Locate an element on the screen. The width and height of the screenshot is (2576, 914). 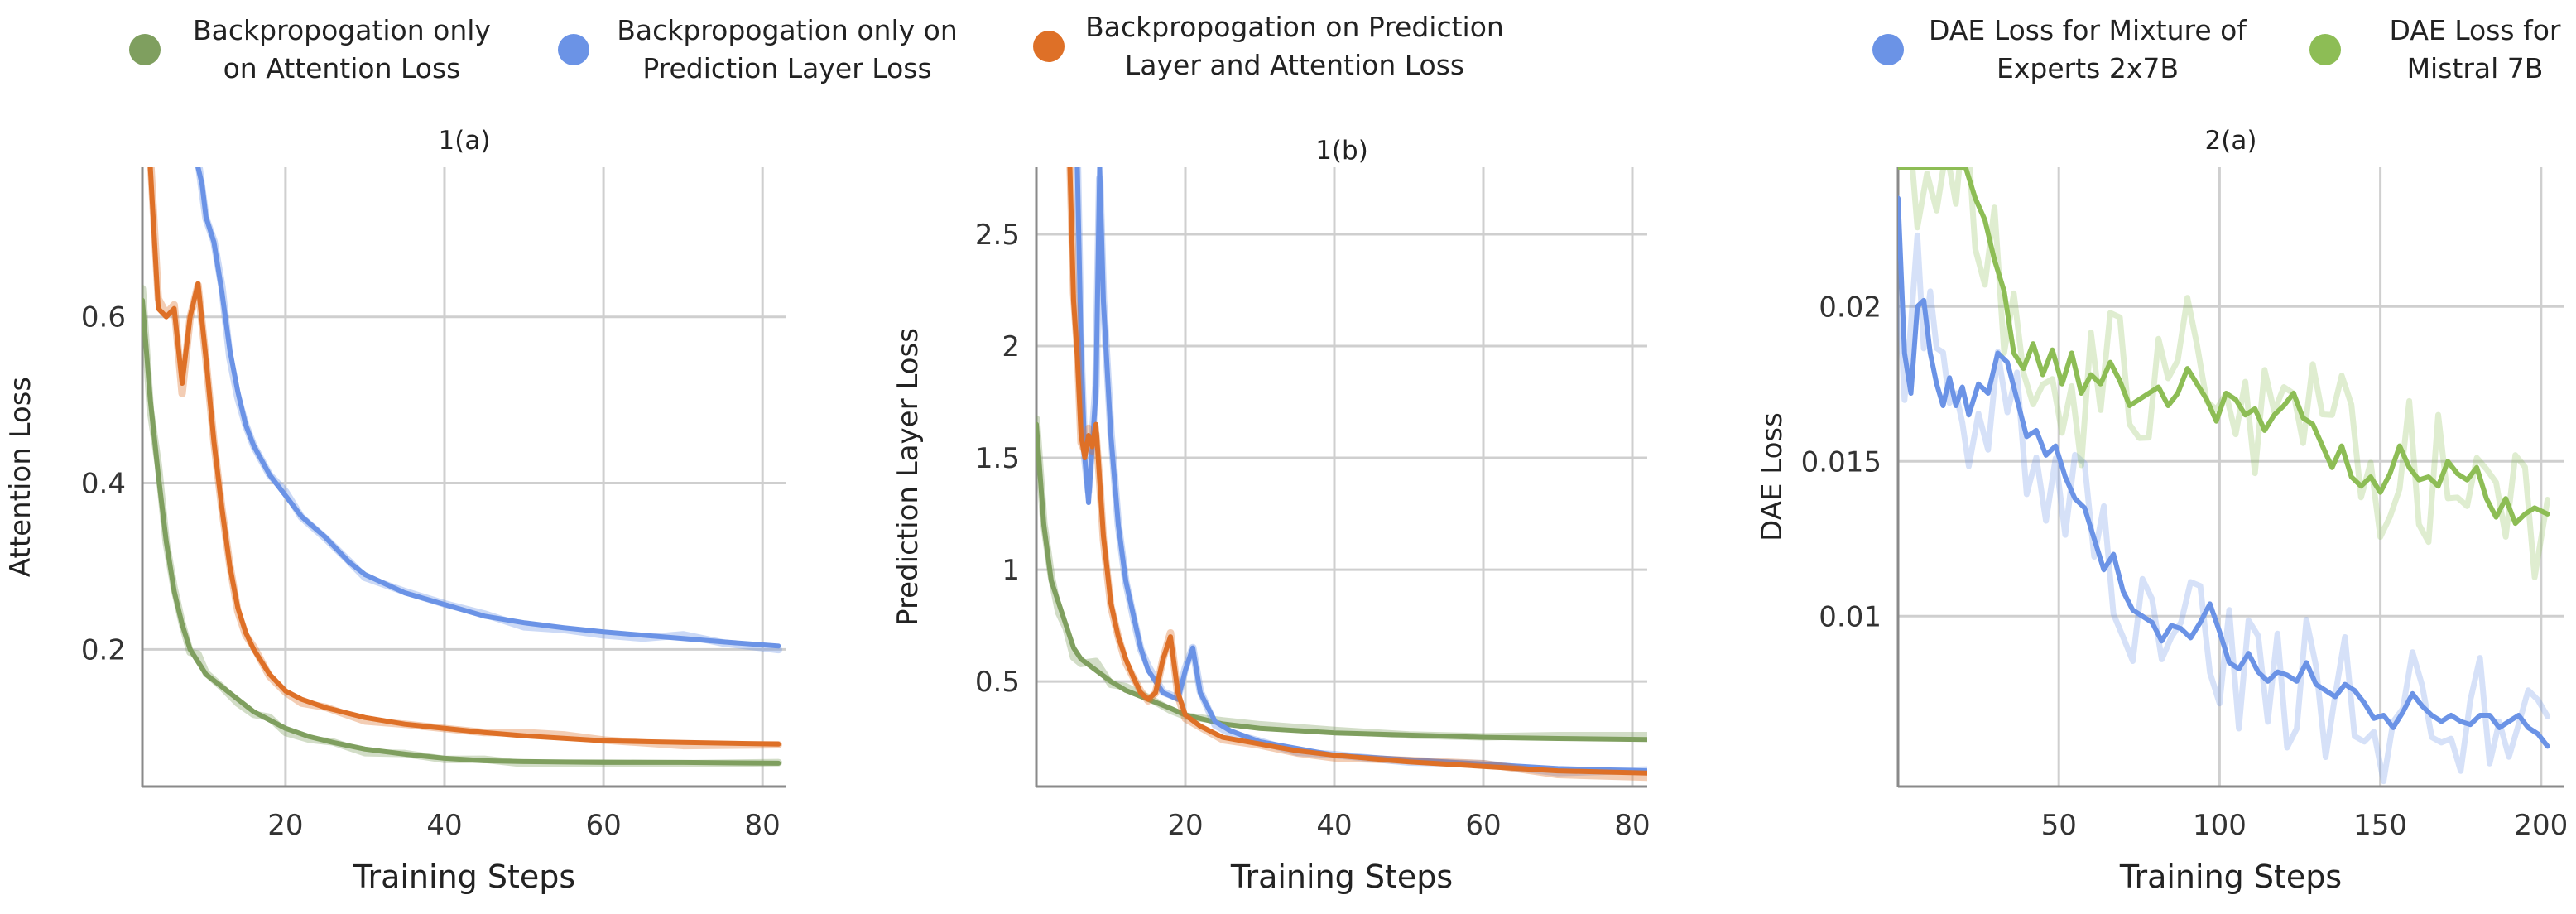
x-tick-label: 200 is located at coordinates (2541, 825).